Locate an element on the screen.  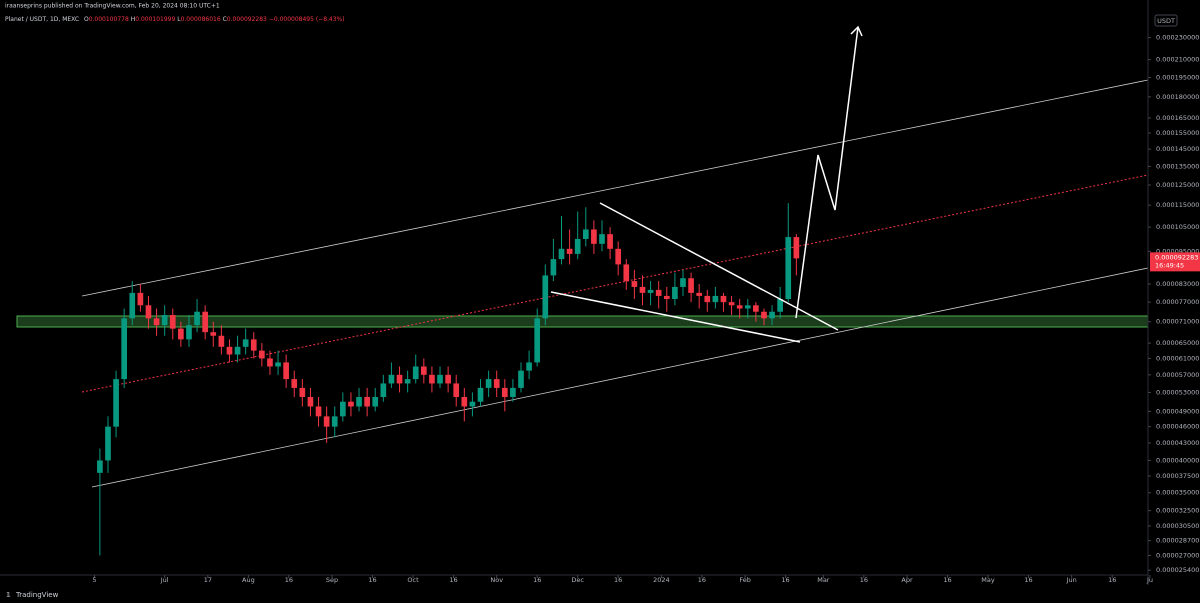
x-tick-label: Aug is located at coordinates (248, 580).